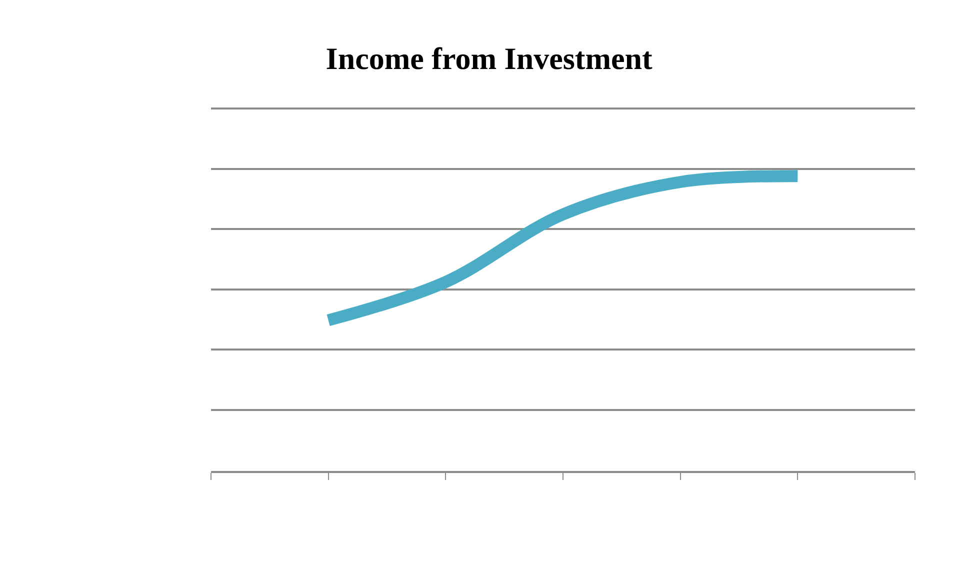  I want to click on chart-title: Income from Investment, so click(490, 58).